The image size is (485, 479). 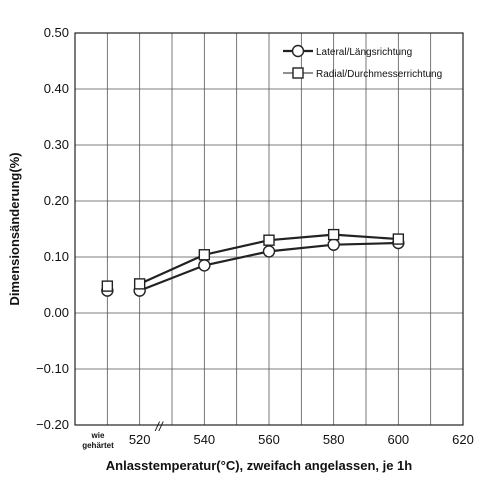 What do you see at coordinates (56, 88) in the screenshot?
I see `y-tick-label: 0.40` at bounding box center [56, 88].